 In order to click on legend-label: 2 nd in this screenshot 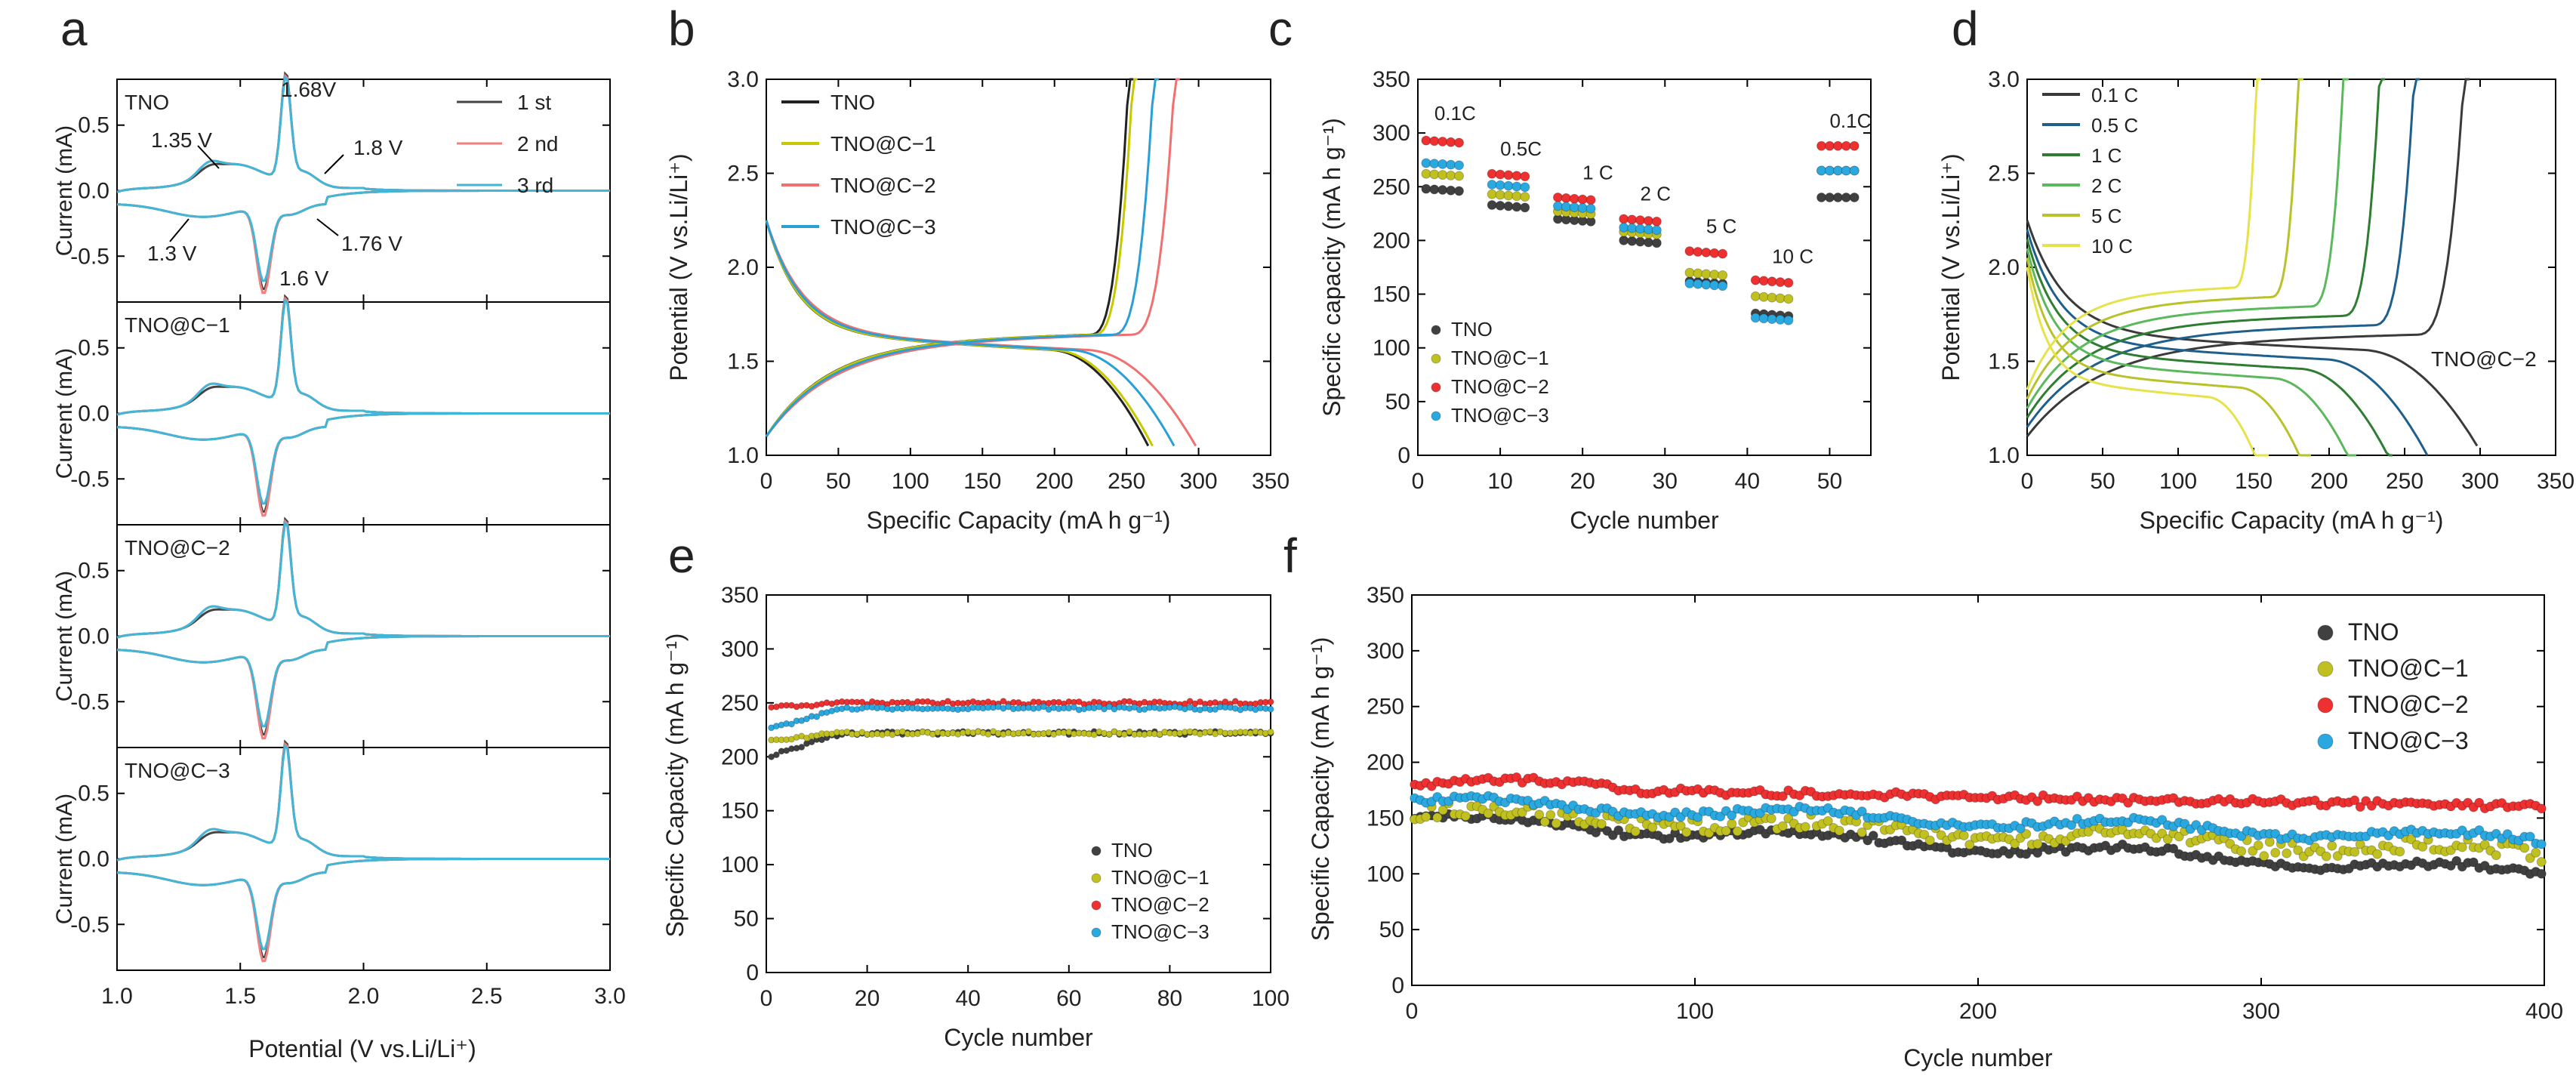, I will do `click(538, 144)`.